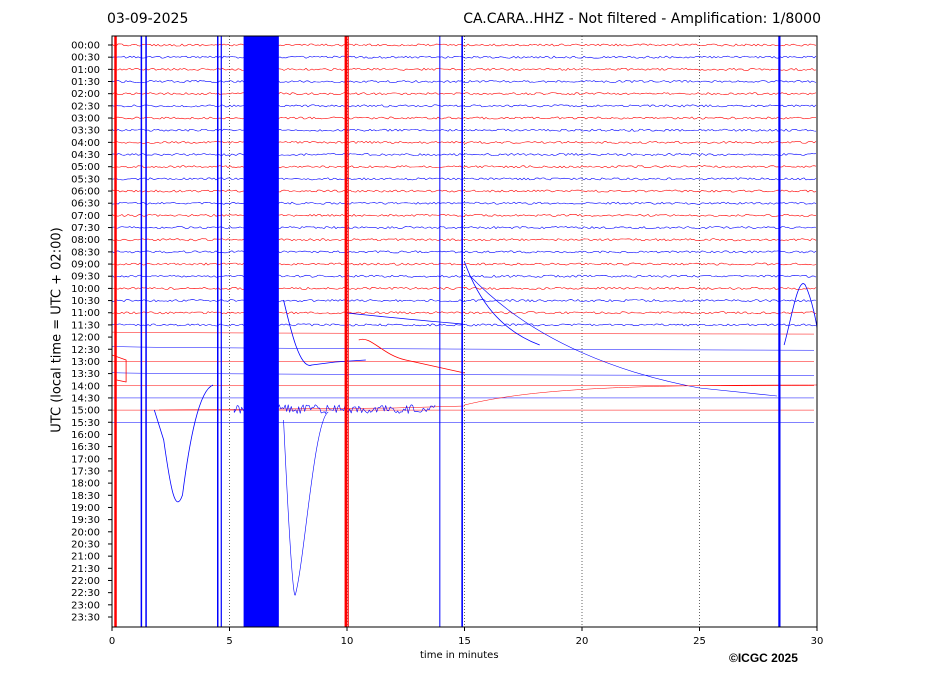 The height and width of the screenshot is (696, 927). What do you see at coordinates (85, 46) in the screenshot?
I see `y-tick-label: 00:00` at bounding box center [85, 46].